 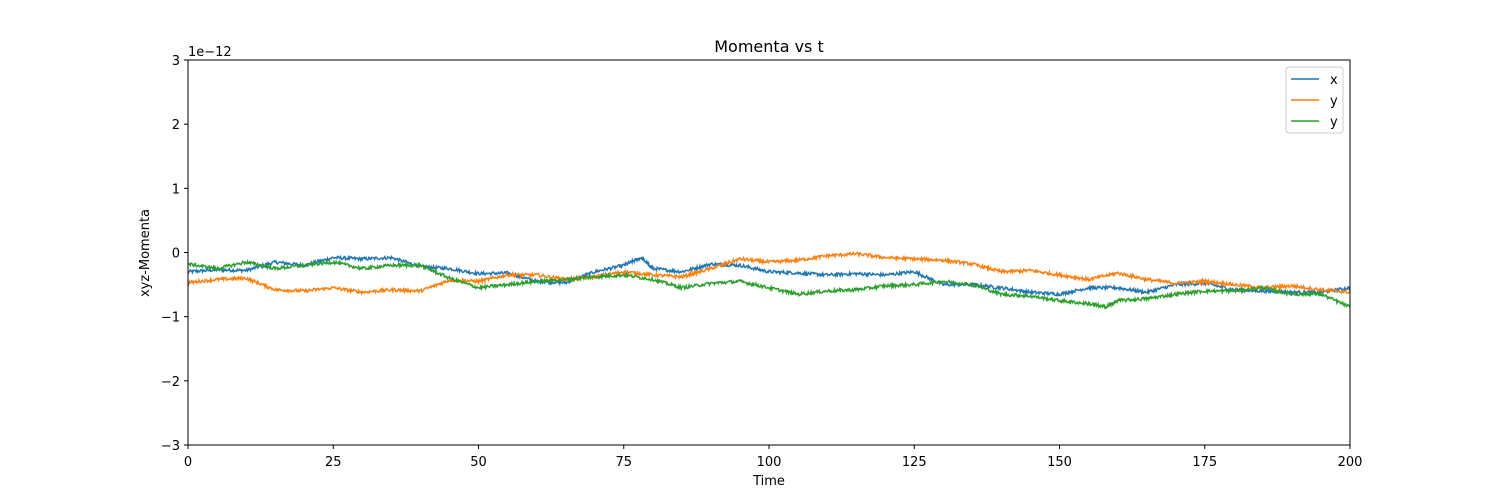 What do you see at coordinates (1334, 80) in the screenshot?
I see `legend-label: x` at bounding box center [1334, 80].